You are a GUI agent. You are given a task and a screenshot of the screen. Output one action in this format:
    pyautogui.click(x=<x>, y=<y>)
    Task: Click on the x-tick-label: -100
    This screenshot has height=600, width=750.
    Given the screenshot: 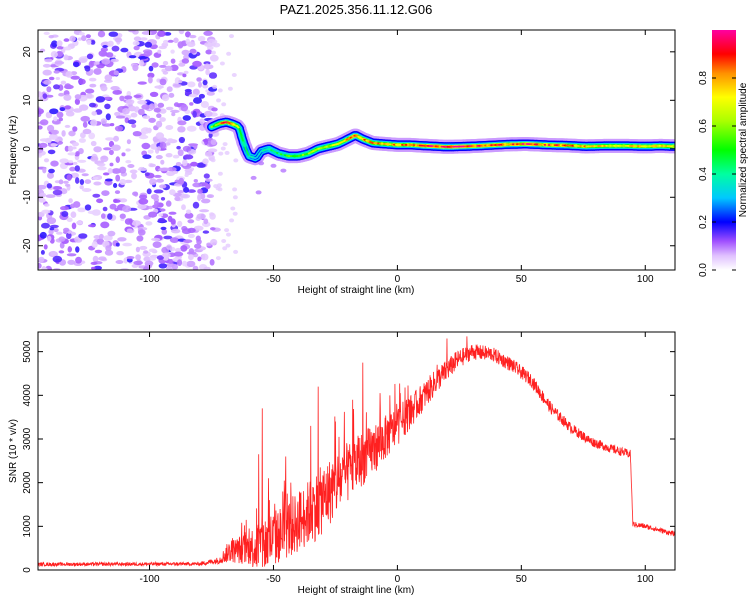 What is the action you would take?
    pyautogui.click(x=150, y=279)
    